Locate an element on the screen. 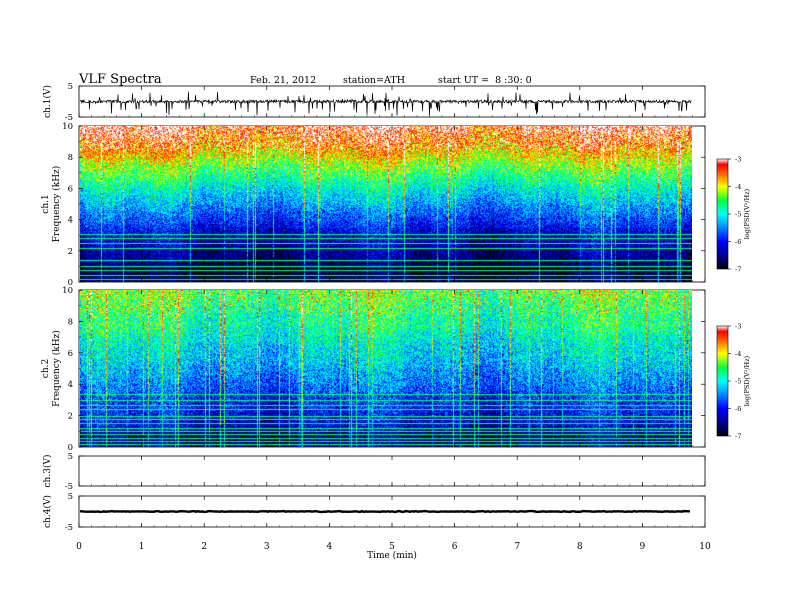 The height and width of the screenshot is (612, 792). ch1-spectrogram-colorbar-tick-label: -4 is located at coordinates (738, 187).